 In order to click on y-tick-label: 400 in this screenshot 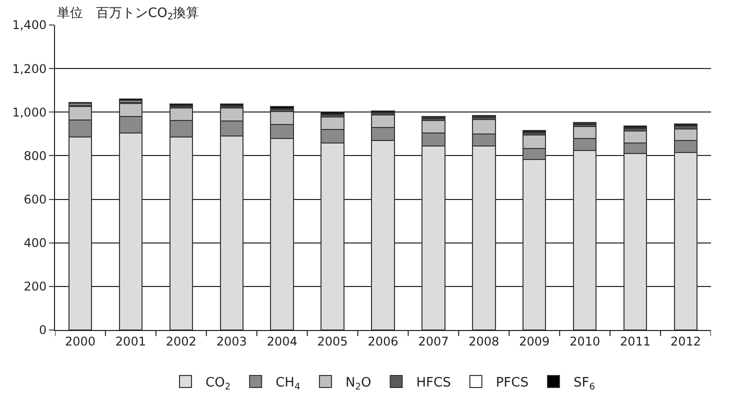, I will do `click(35, 243)`.